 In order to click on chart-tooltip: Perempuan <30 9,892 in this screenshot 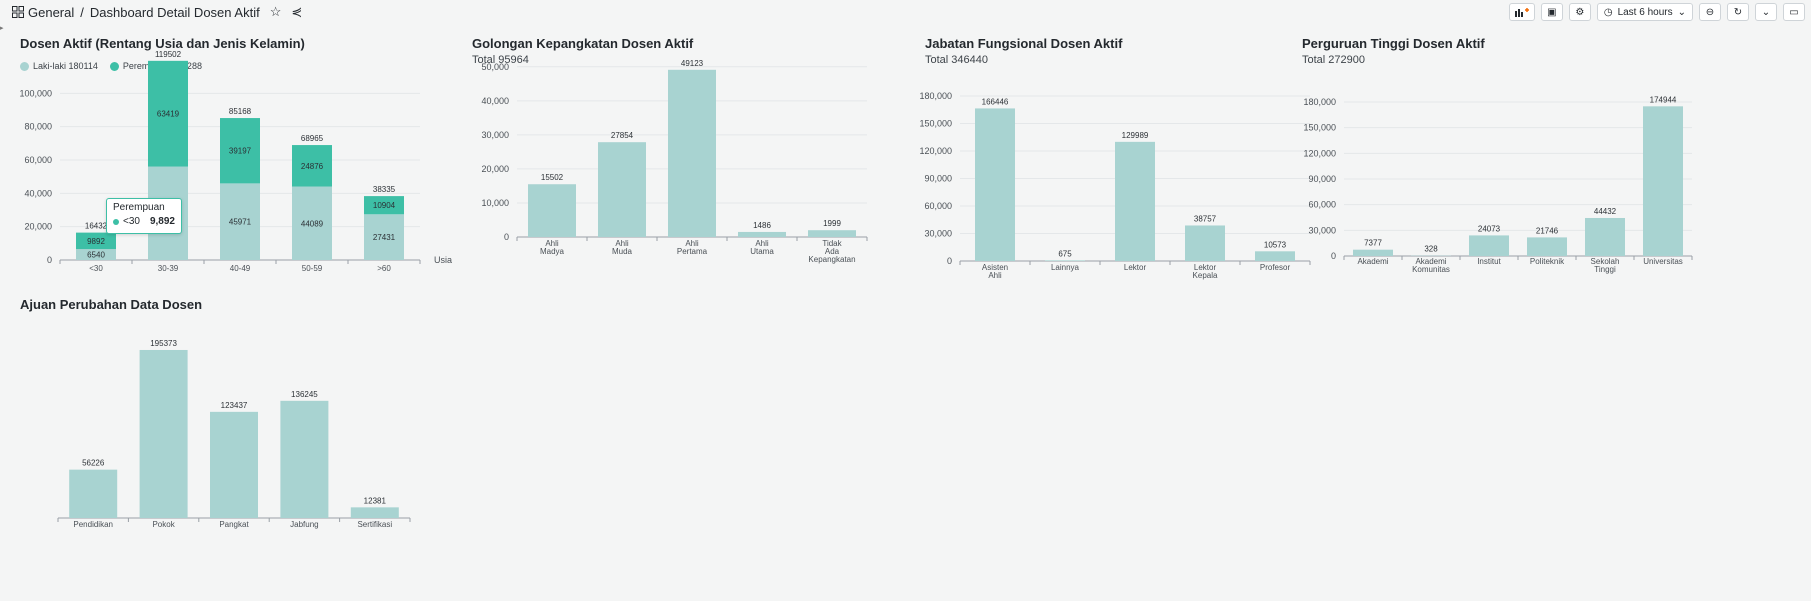, I will do `click(144, 216)`.